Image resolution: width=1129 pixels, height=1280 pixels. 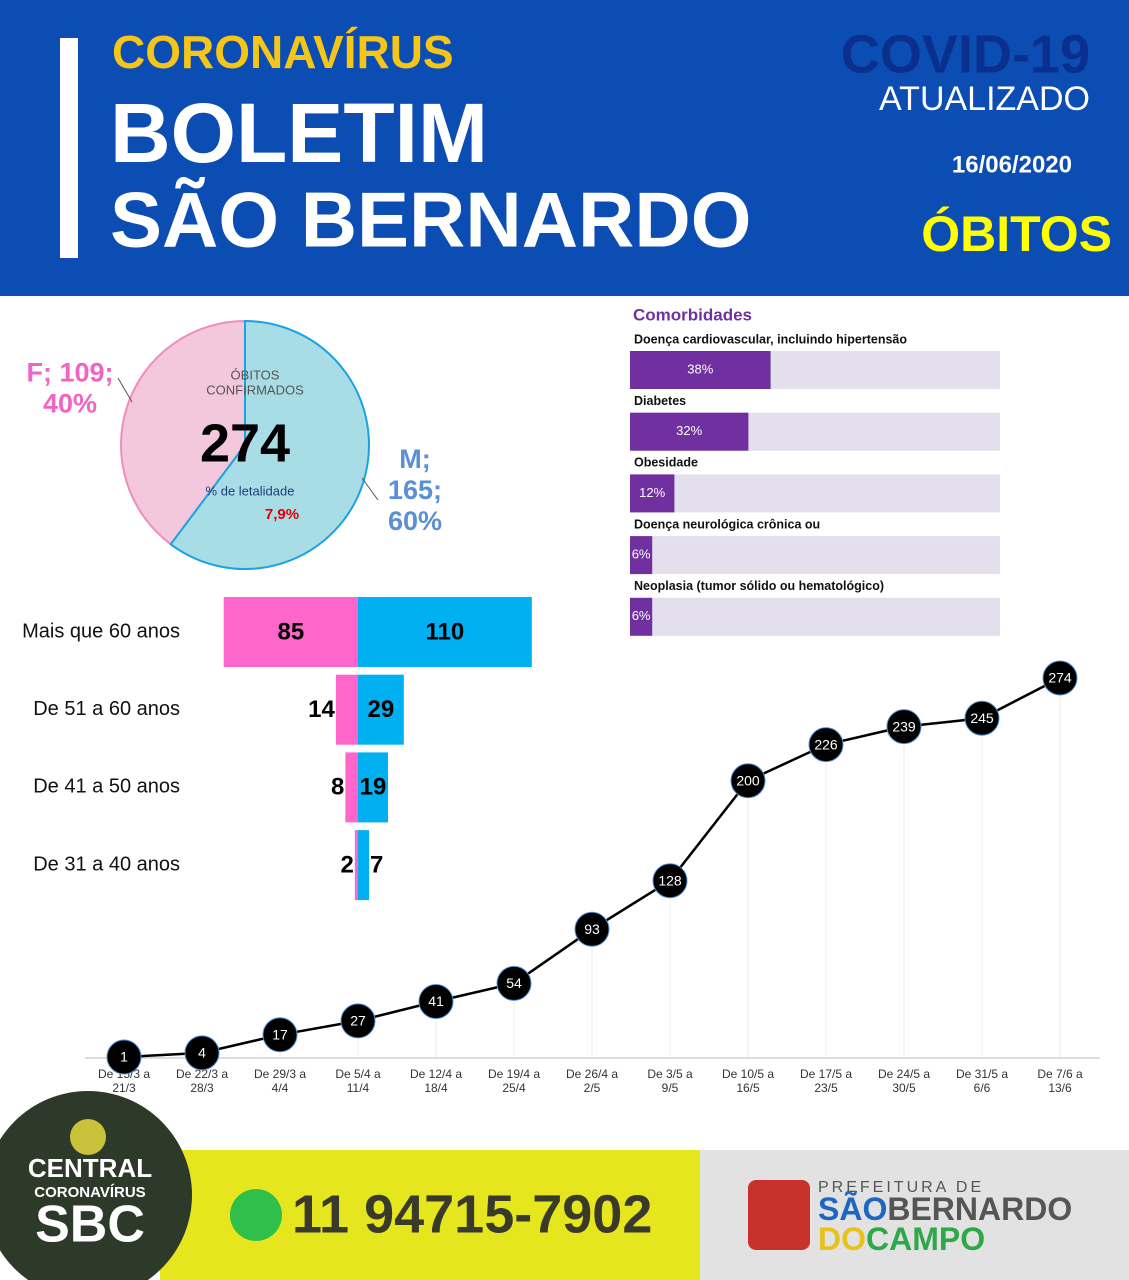 What do you see at coordinates (692, 314) in the screenshot?
I see `comorb-title: Comorbidades` at bounding box center [692, 314].